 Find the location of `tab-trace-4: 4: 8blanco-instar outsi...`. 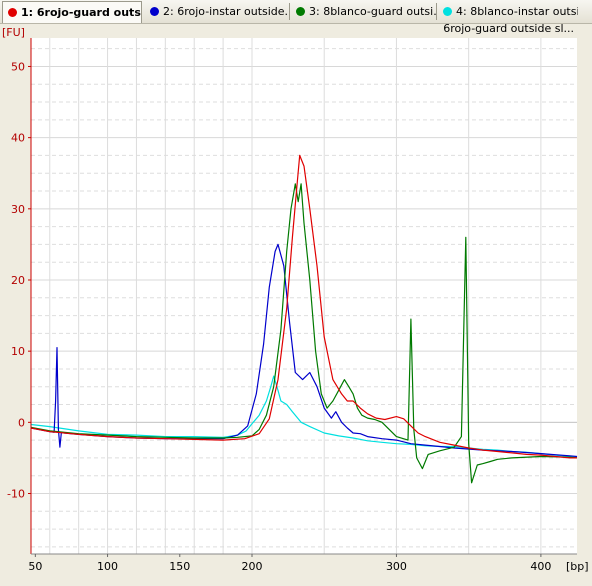

tab-trace-4: 4: 8blanco-instar outsi... is located at coordinates (508, 11).